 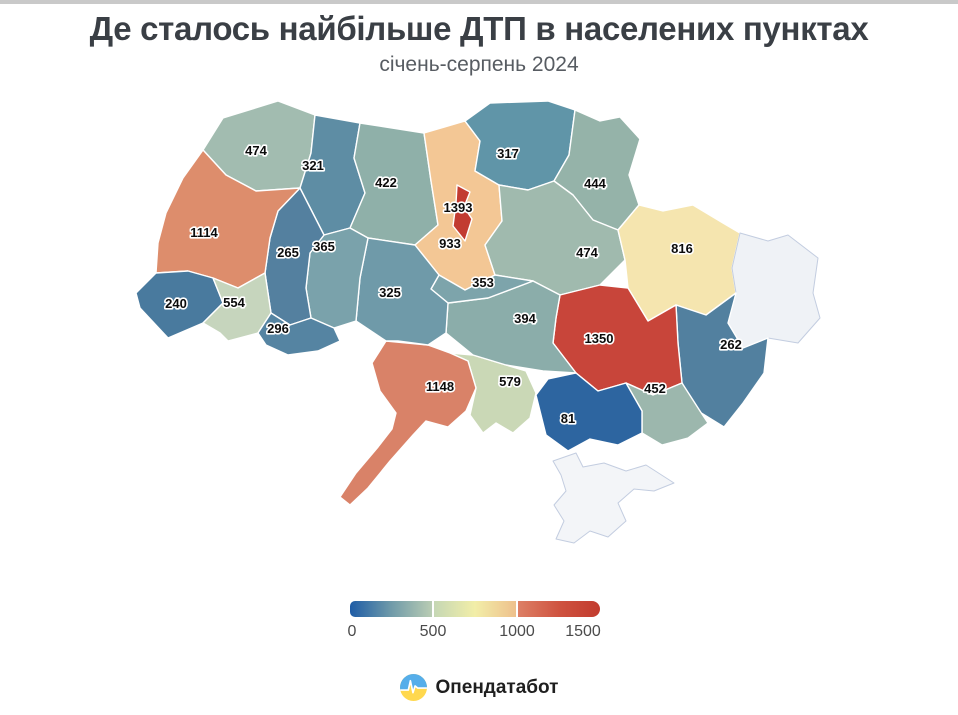 What do you see at coordinates (774, 290) in the screenshot?
I see `region-luhansk` at bounding box center [774, 290].